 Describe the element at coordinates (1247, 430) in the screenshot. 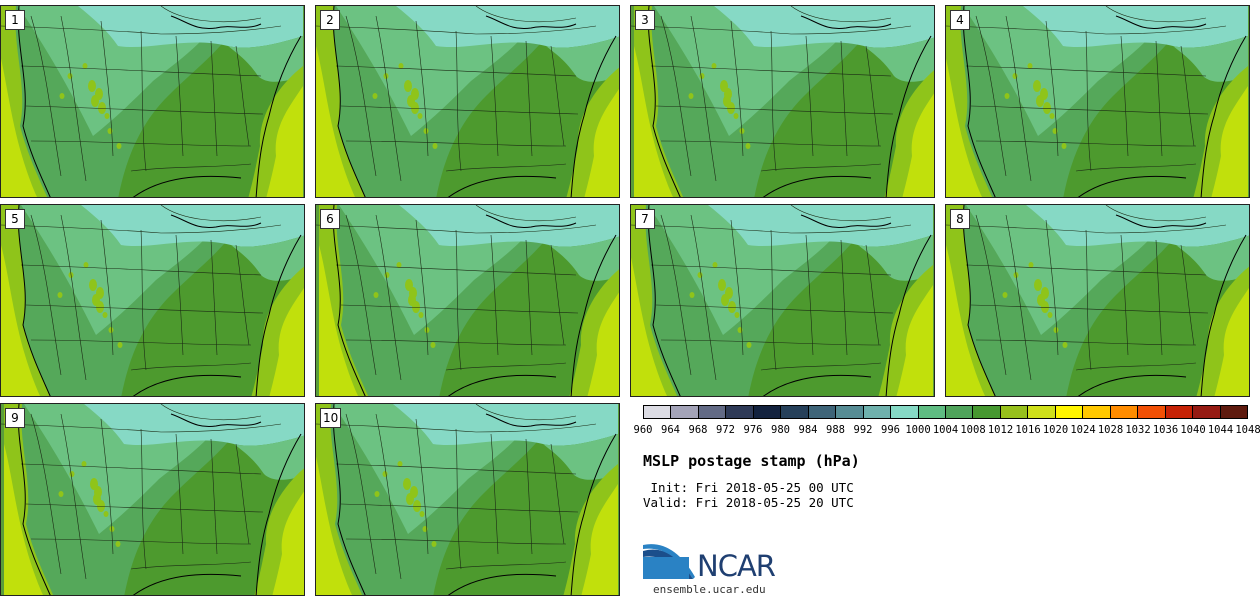

I see `colorbar-label: 1048` at that location.